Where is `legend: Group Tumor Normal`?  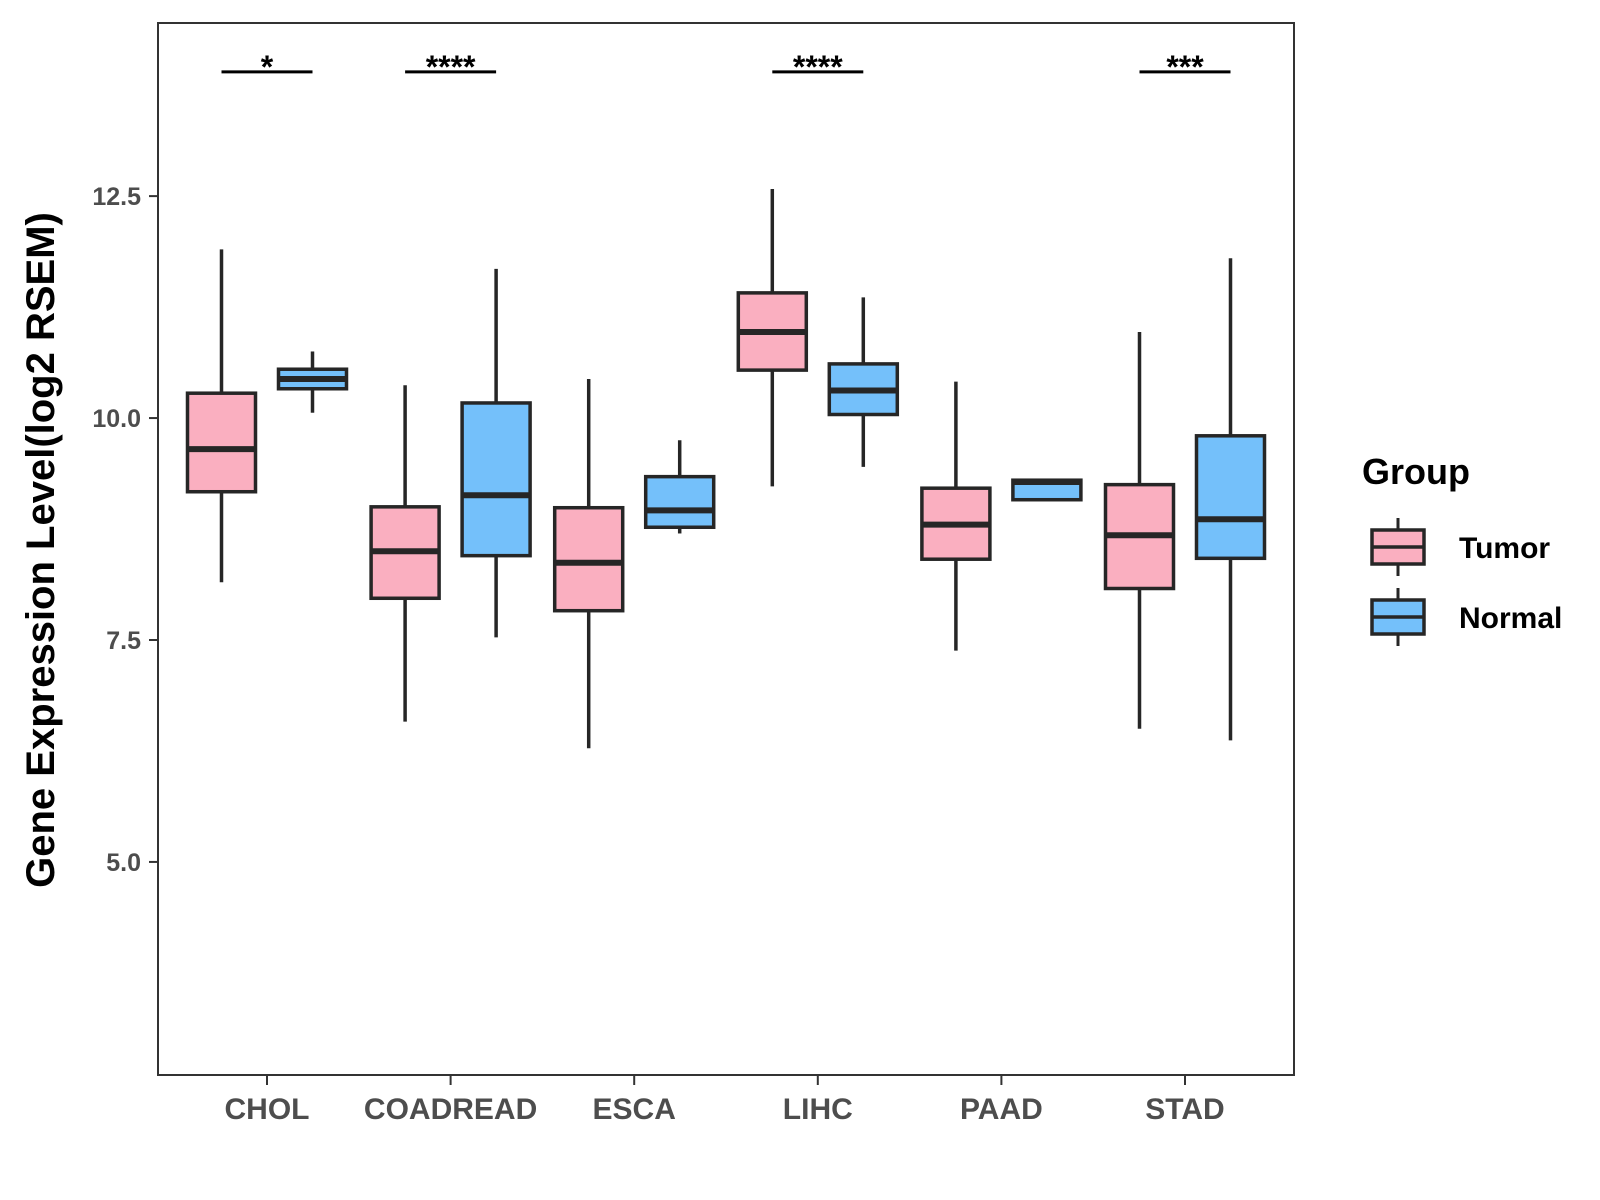 legend: Group Tumor Normal is located at coordinates (1462, 548).